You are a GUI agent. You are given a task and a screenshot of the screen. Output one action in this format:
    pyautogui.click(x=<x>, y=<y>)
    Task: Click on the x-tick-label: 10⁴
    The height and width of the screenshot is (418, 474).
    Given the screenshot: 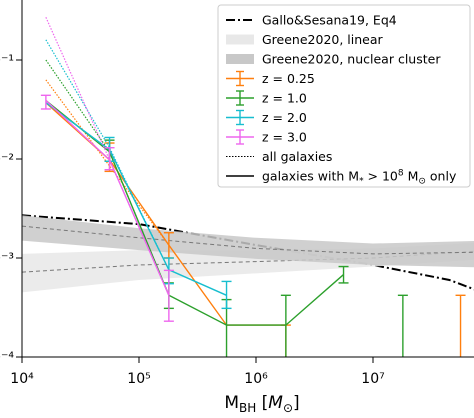 What is the action you would take?
    pyautogui.click(x=22, y=379)
    